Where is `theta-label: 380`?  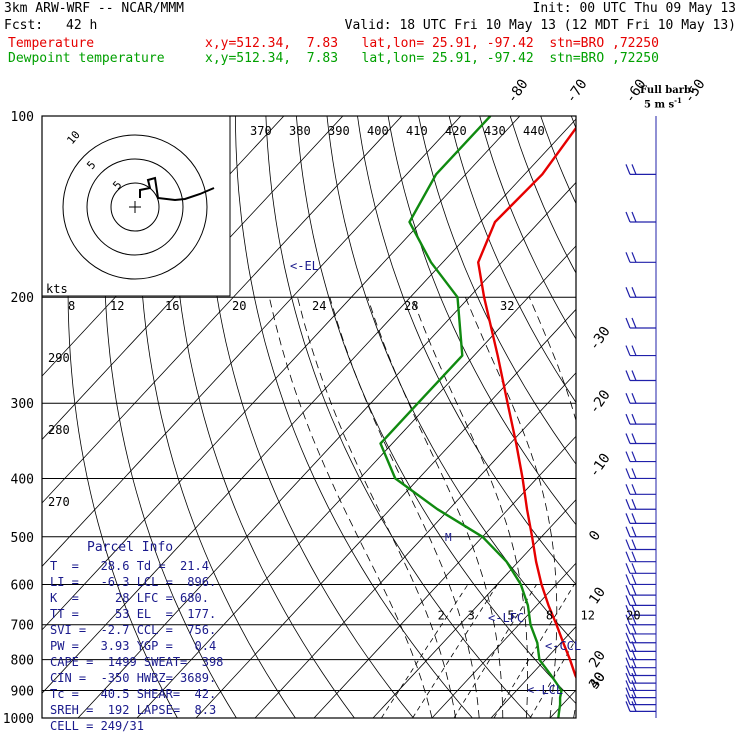
theta-label: 380 is located at coordinates (300, 131).